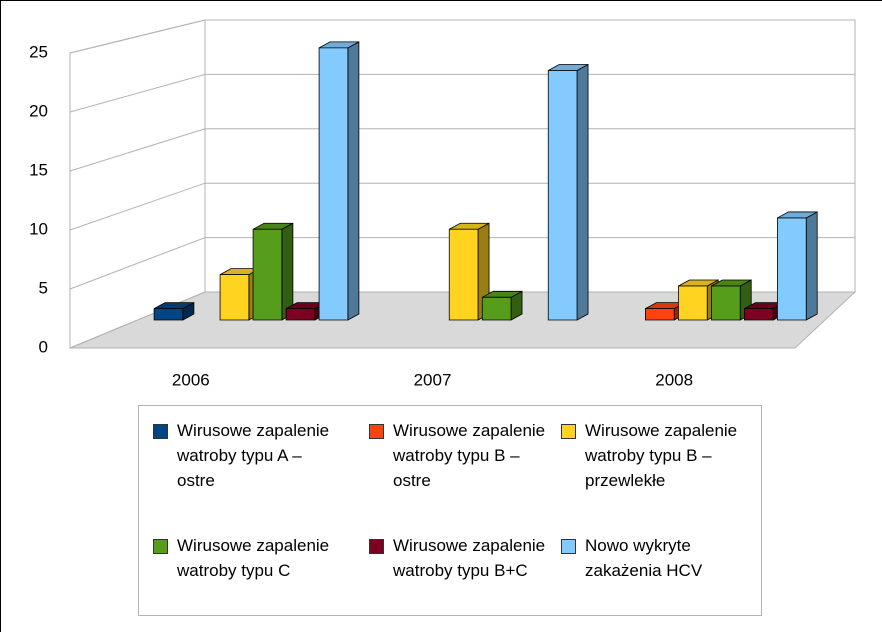 This screenshot has width=882, height=632. I want to click on y-tick-label: 25, so click(38, 51).